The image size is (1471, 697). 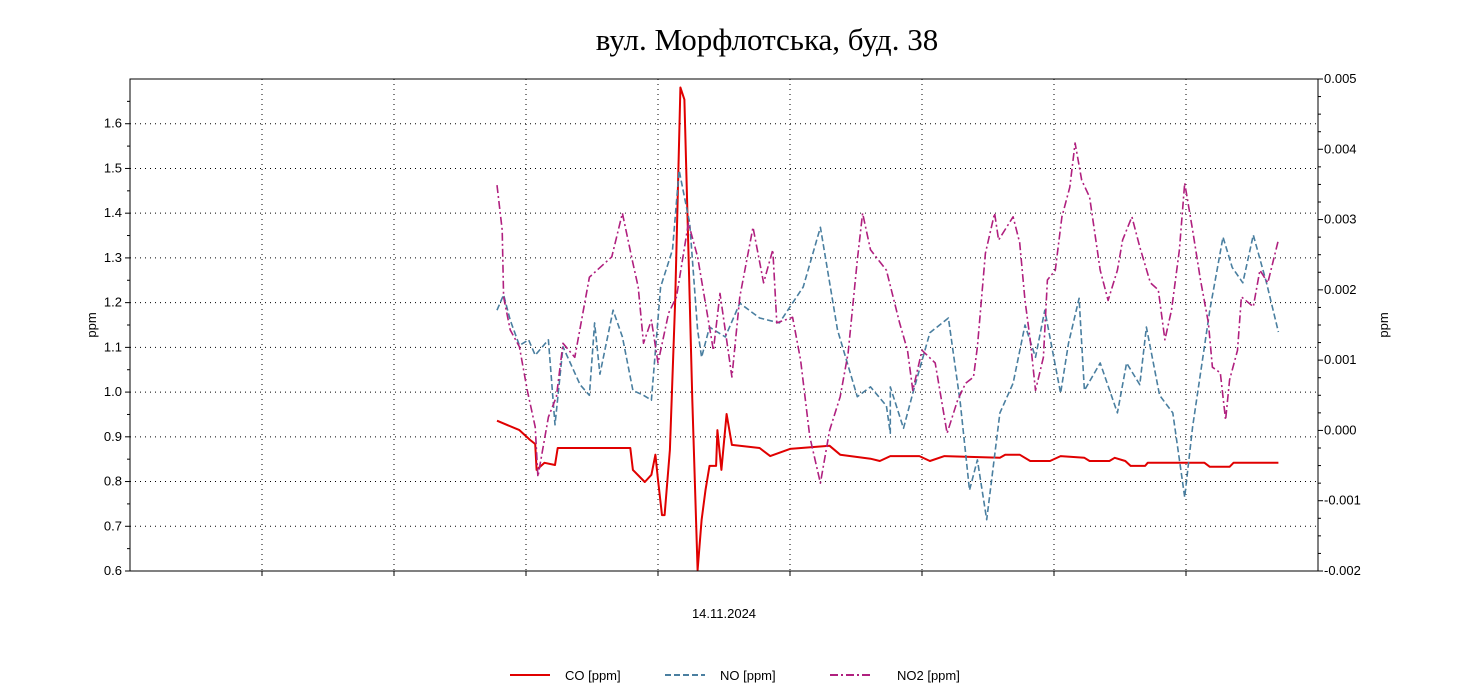 What do you see at coordinates (1342, 570) in the screenshot?
I see `y-tick-label-right: -0.002` at bounding box center [1342, 570].